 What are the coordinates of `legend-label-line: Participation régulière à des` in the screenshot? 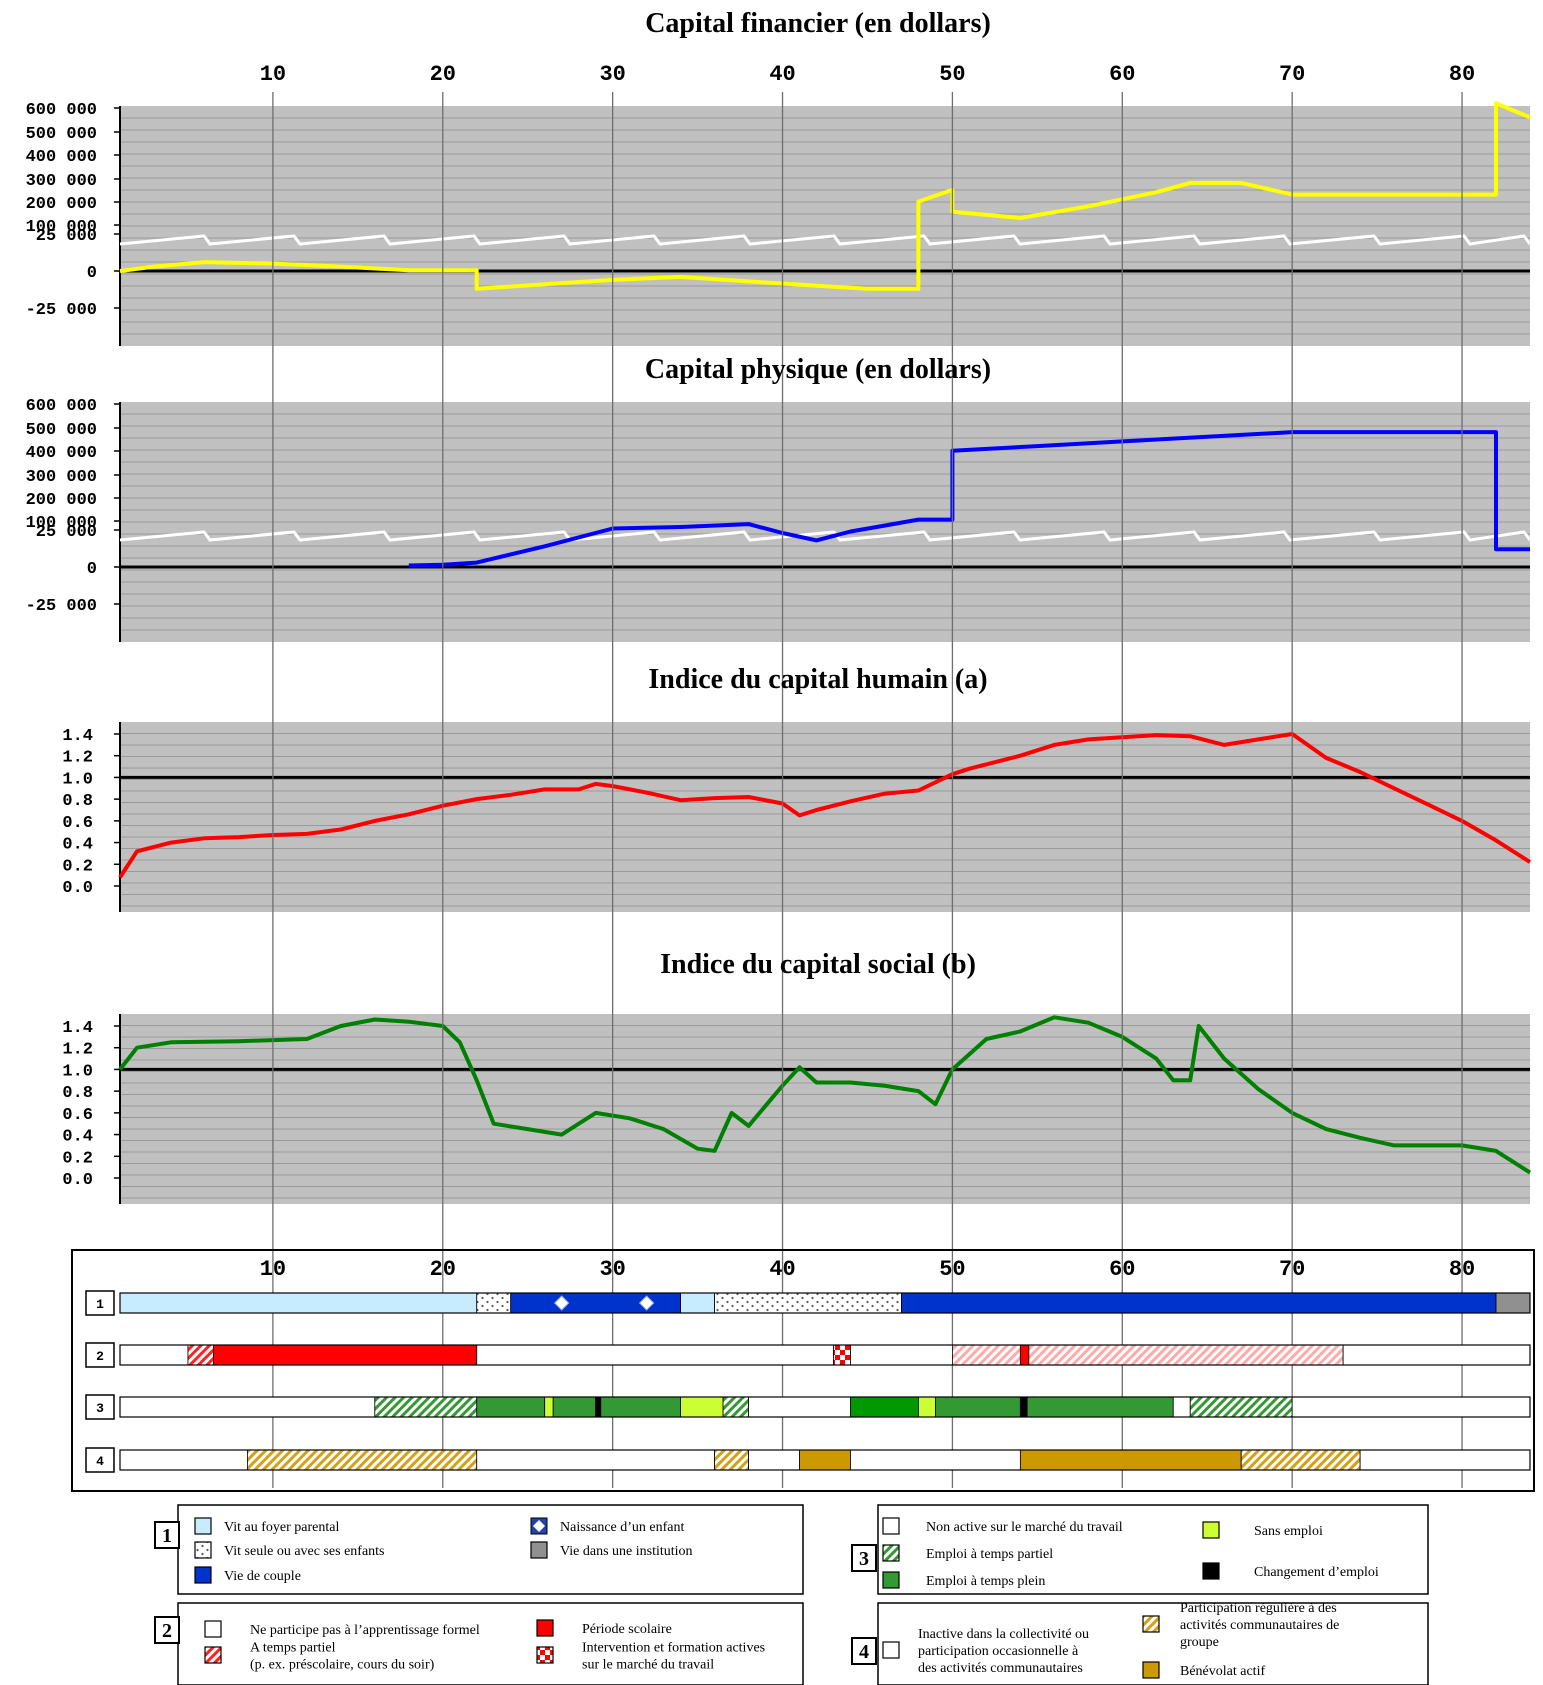 It's located at (1258, 1608).